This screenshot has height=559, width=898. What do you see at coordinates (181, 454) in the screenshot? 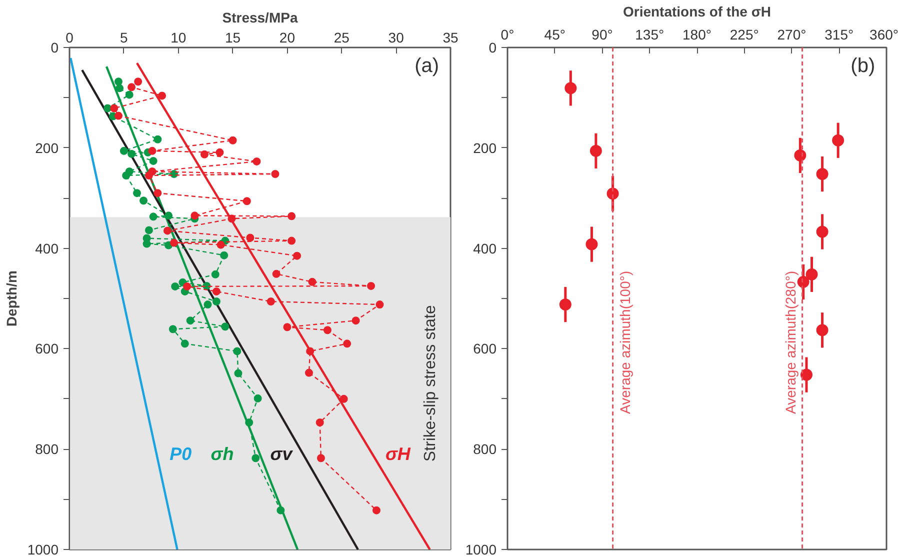
I see `series-label: P0` at bounding box center [181, 454].